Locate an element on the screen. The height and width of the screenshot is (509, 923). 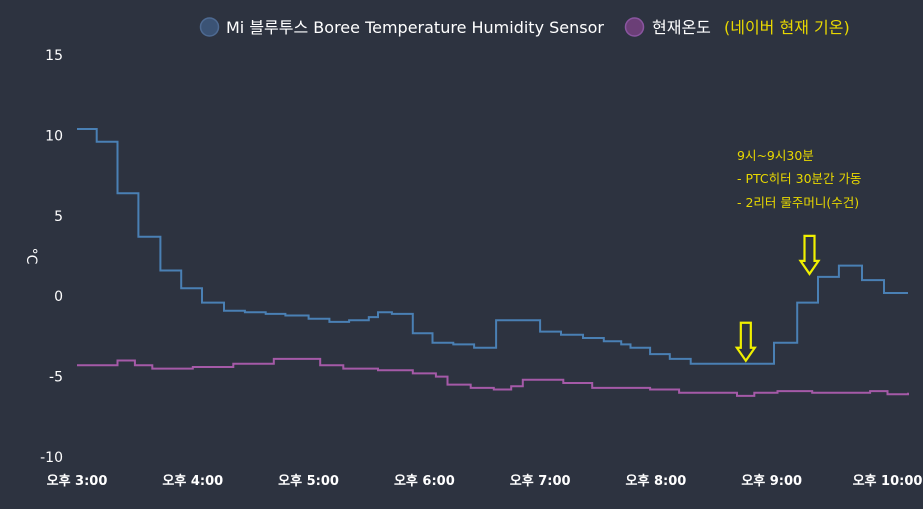
x-tick-label: 오후 10:00 is located at coordinates (888, 481).